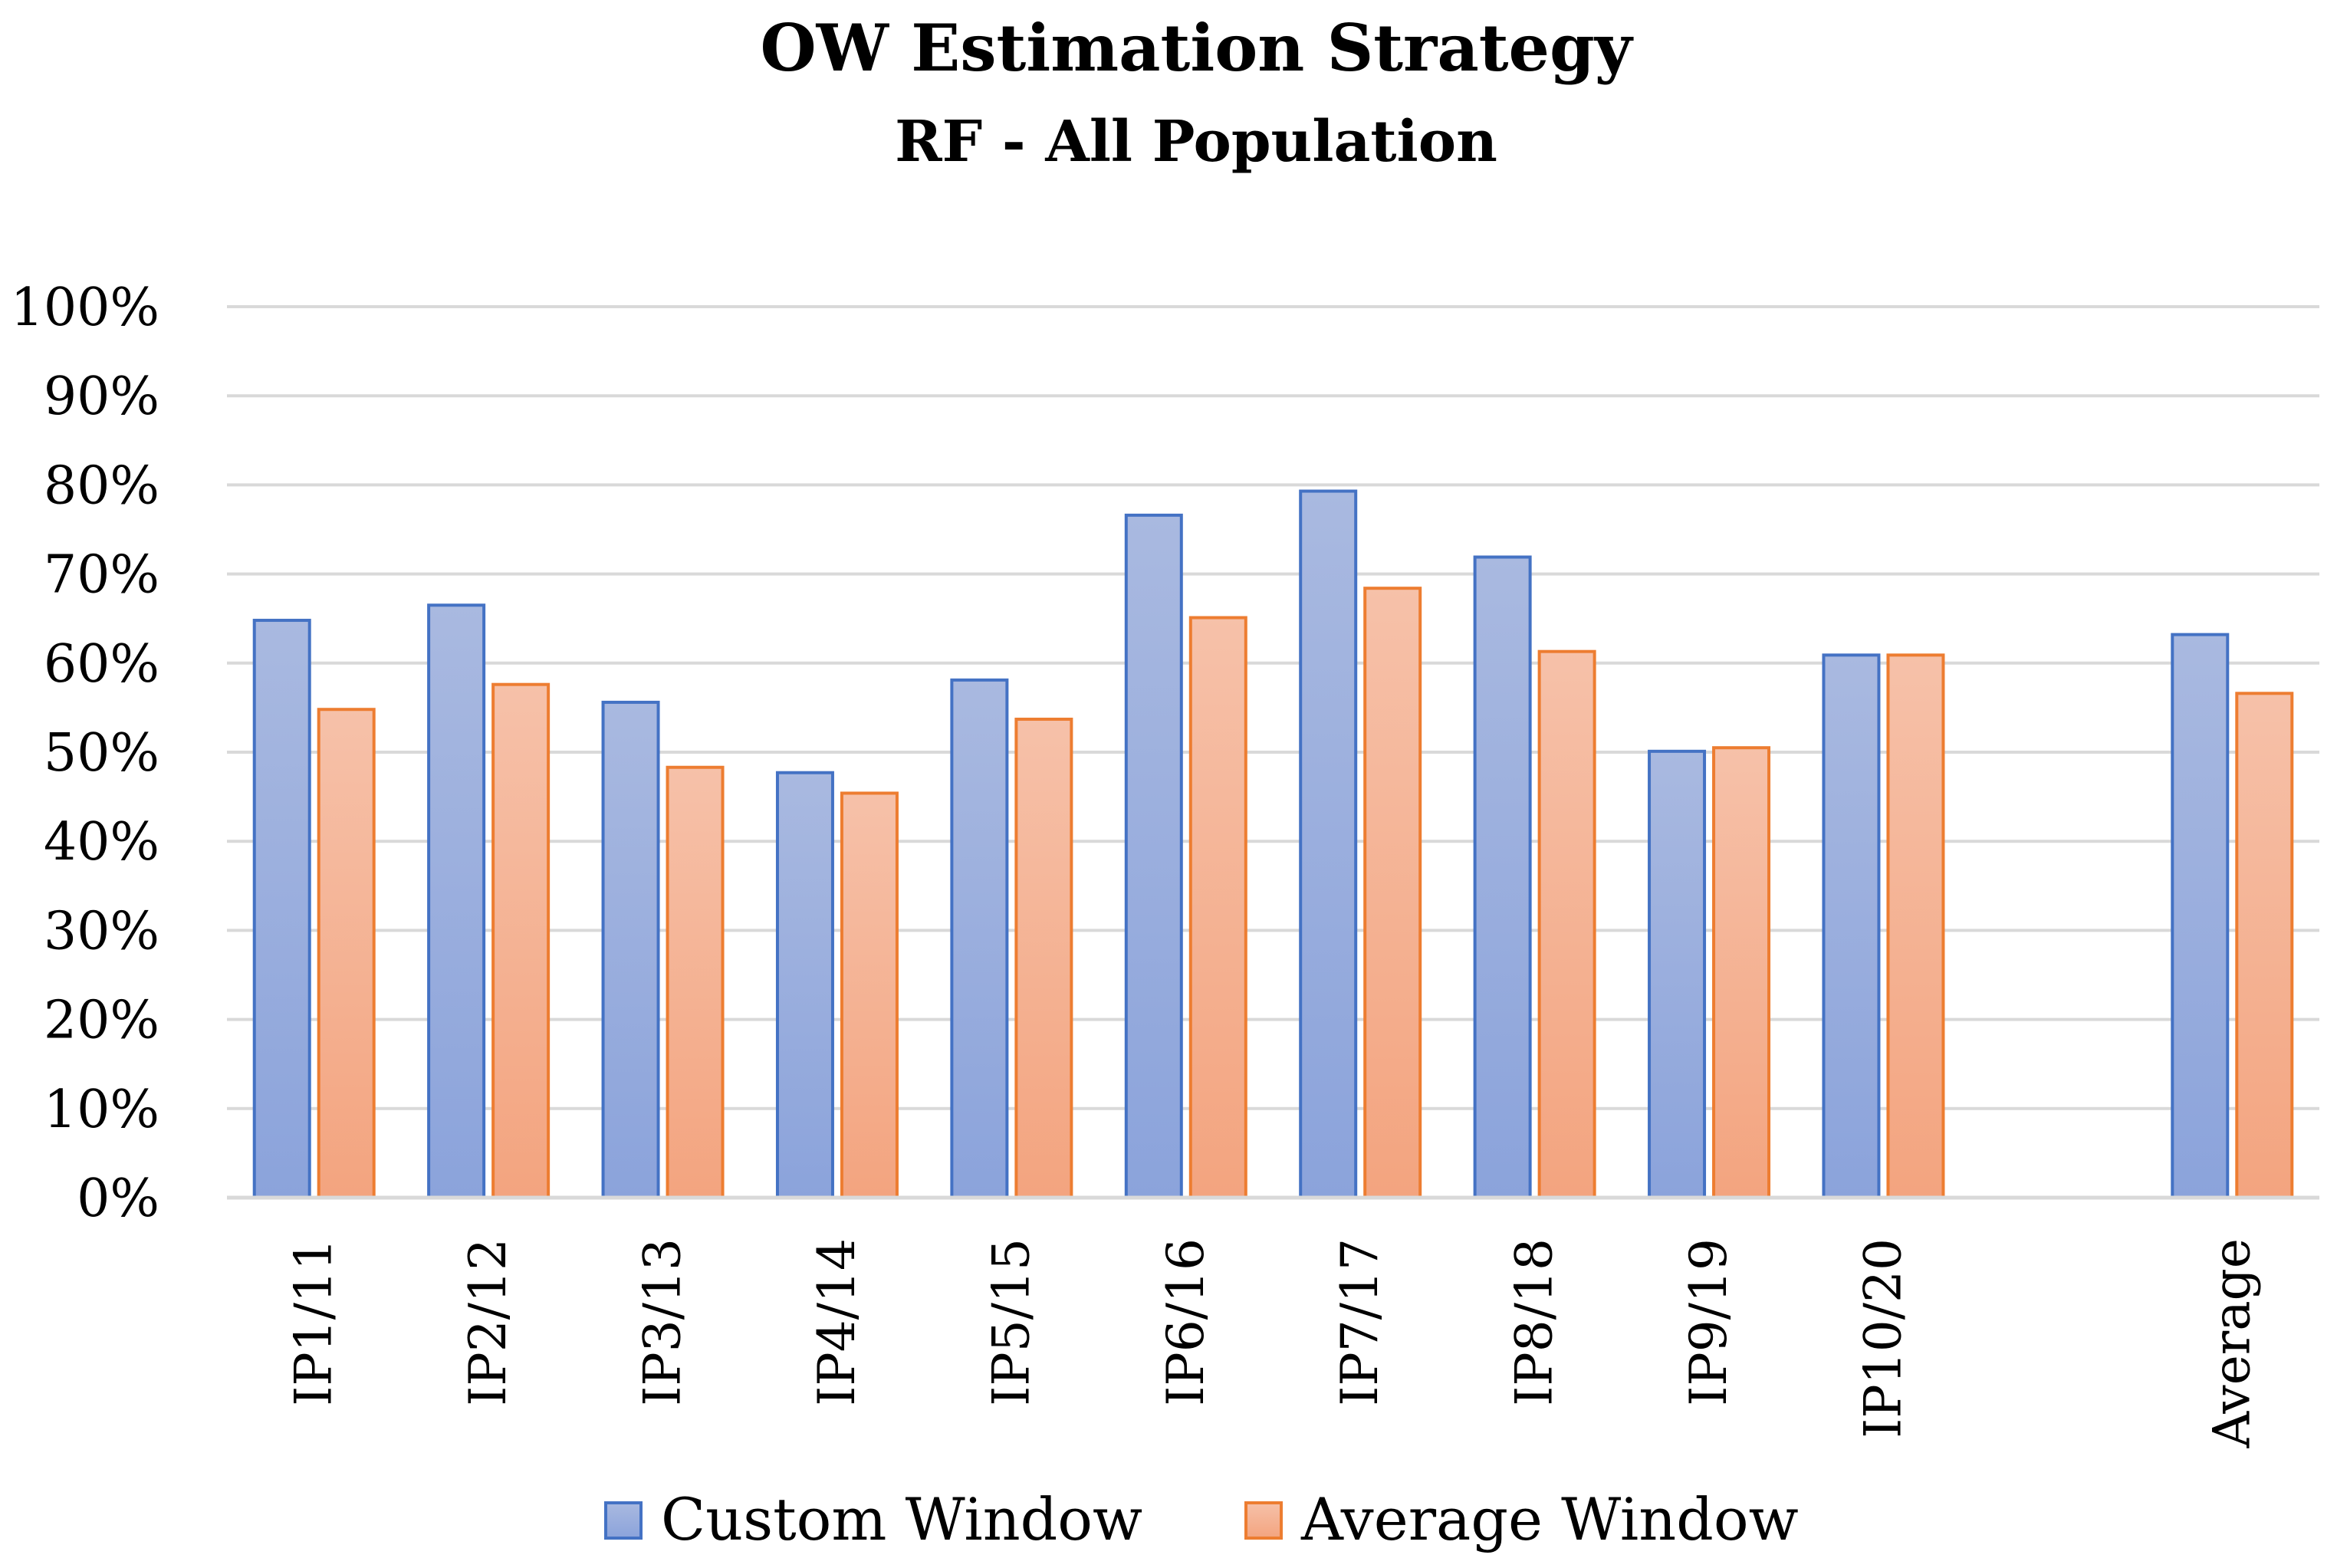 The height and width of the screenshot is (1568, 2337). I want to click on y-tick-label: 20%, so click(101, 1021).